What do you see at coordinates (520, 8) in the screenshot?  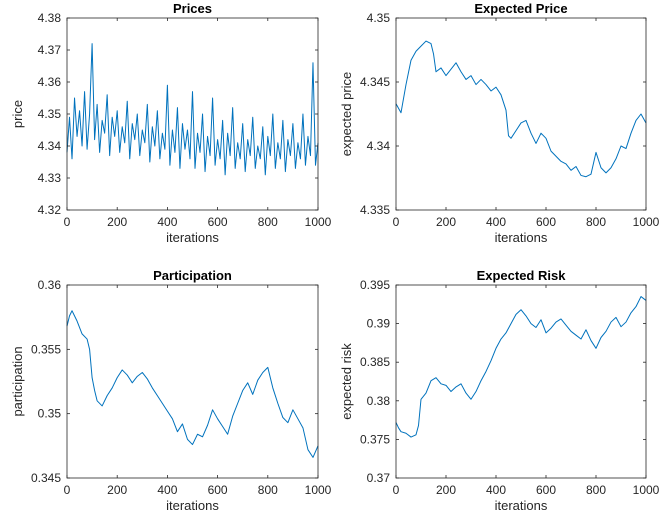 I see `chart-title: Expected Price` at bounding box center [520, 8].